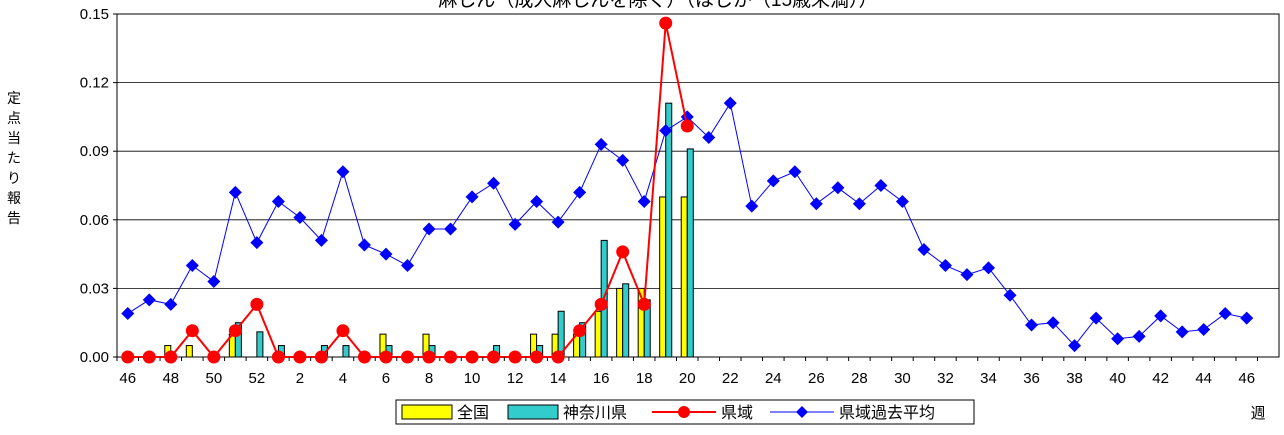 Image resolution: width=1284 pixels, height=435 pixels. What do you see at coordinates (644, 378) in the screenshot?
I see `x-tick-label: 18` at bounding box center [644, 378].